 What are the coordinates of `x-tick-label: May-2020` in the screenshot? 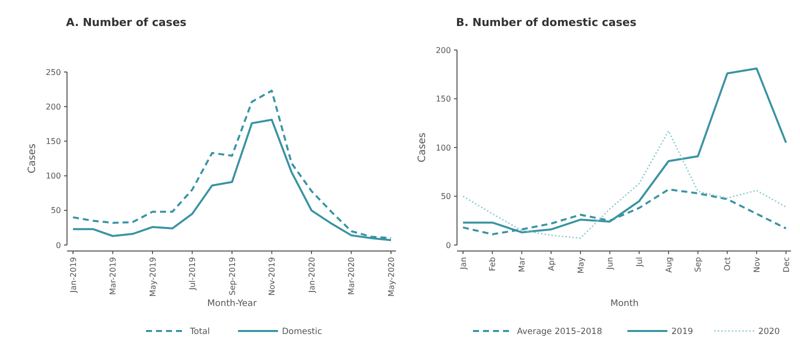 It's located at (391, 277).